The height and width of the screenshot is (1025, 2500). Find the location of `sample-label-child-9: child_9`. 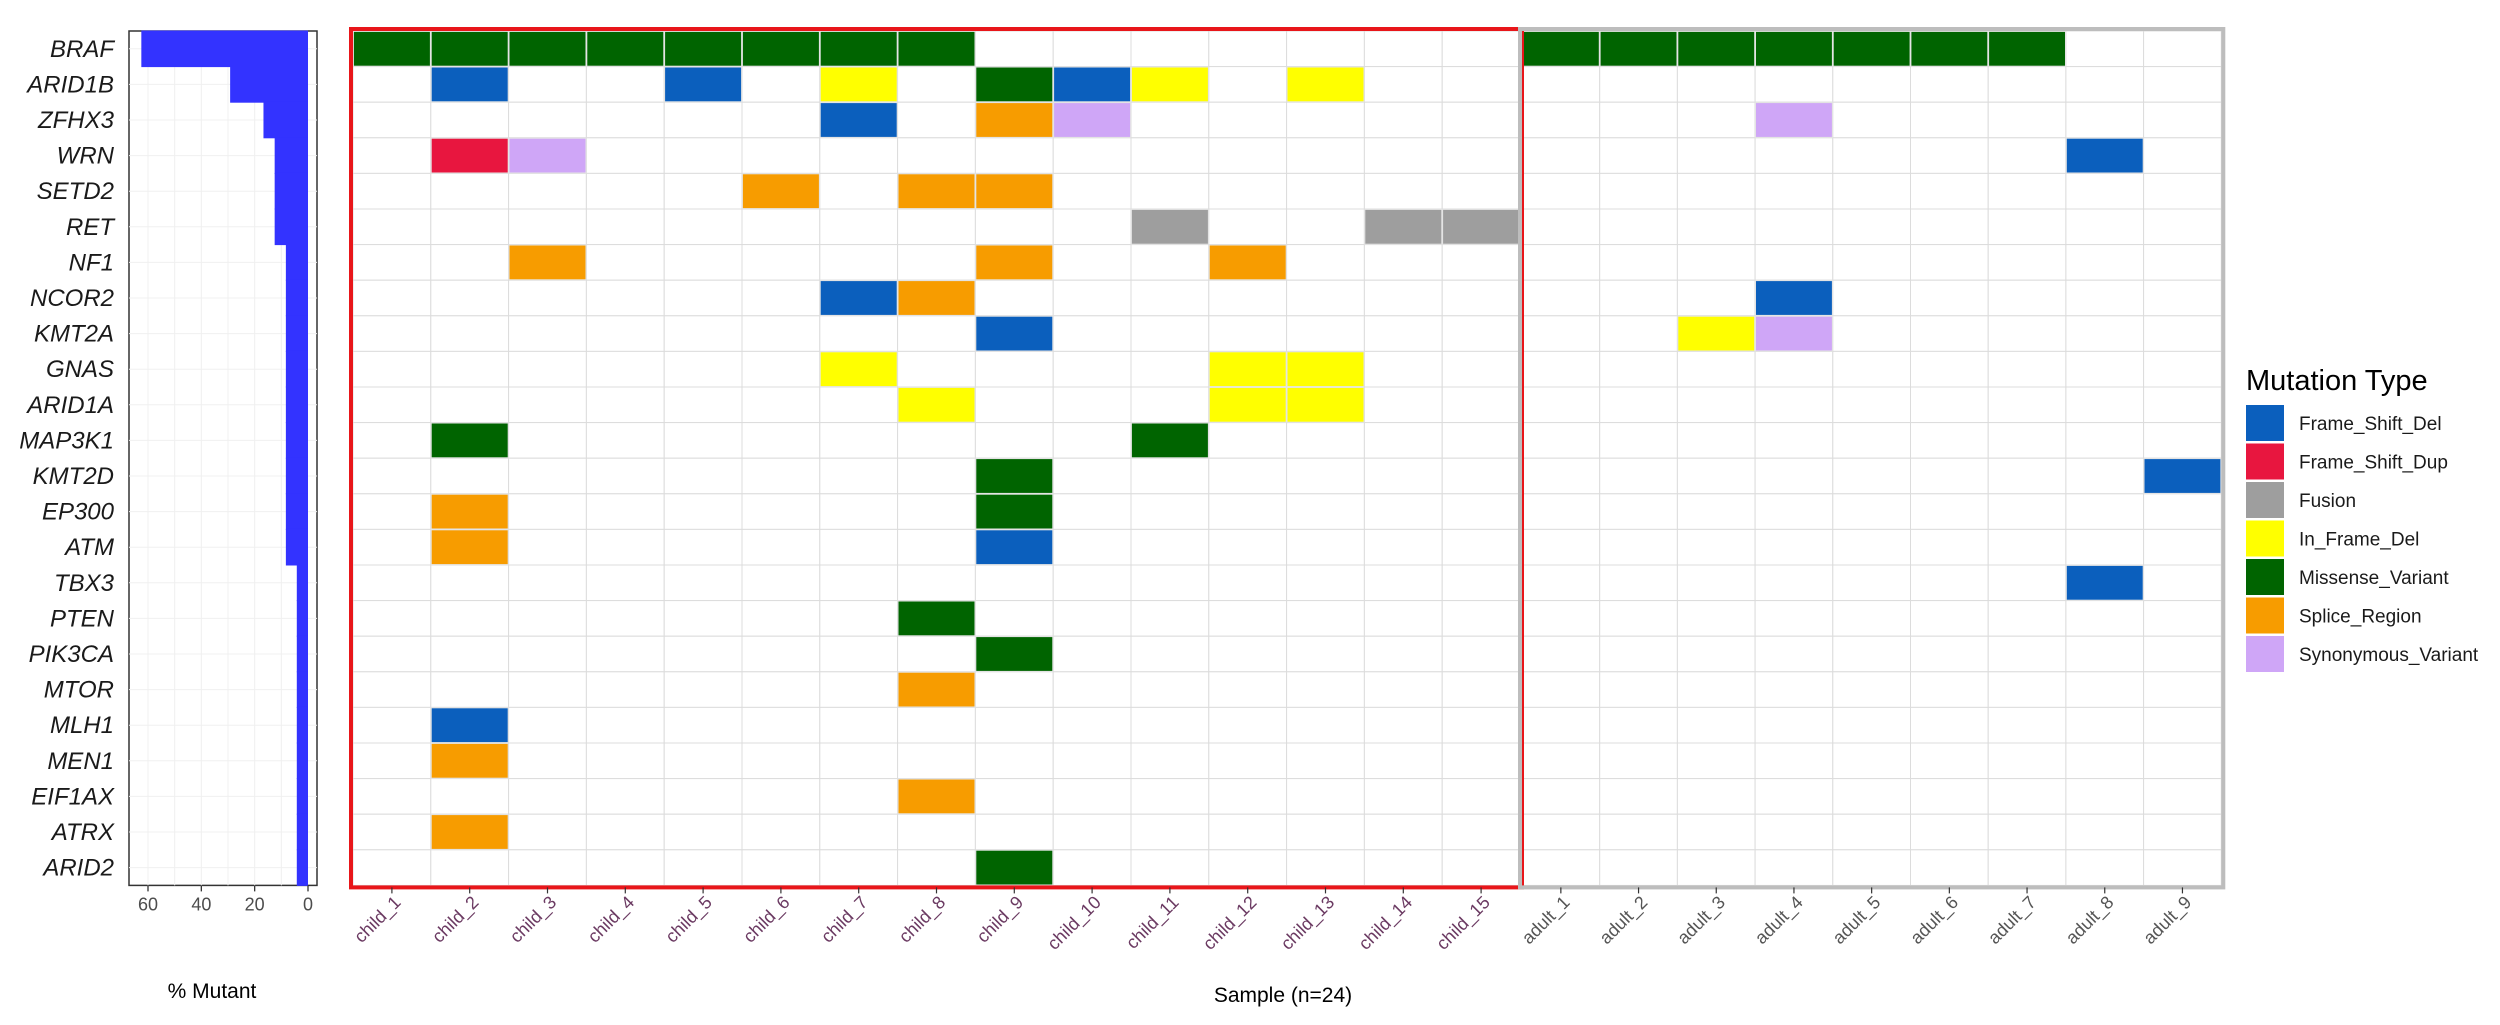

sample-label-child-9: child_9 is located at coordinates (1000, 919).